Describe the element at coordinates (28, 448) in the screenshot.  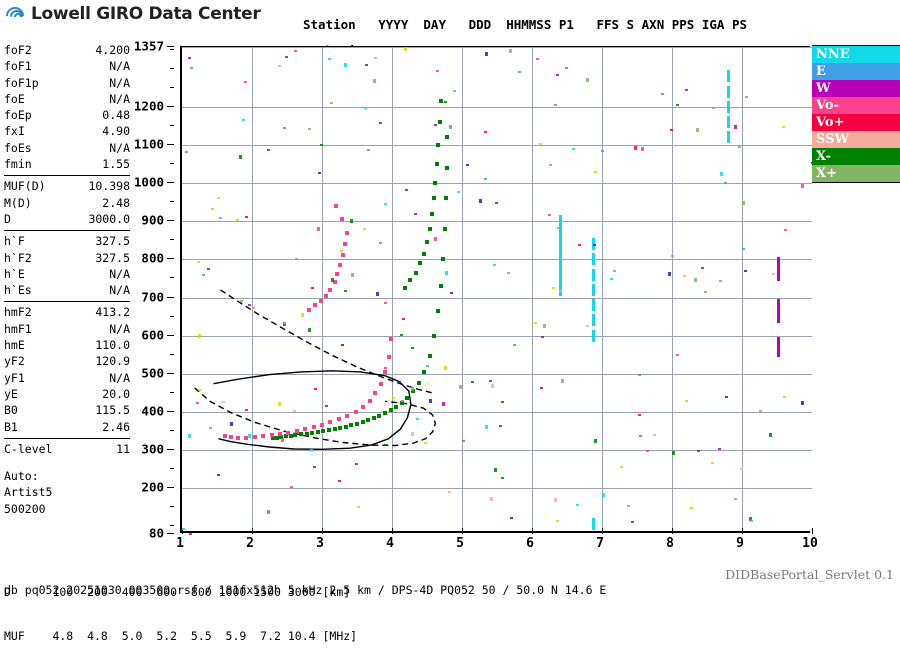
I see `param-key: C-level` at that location.